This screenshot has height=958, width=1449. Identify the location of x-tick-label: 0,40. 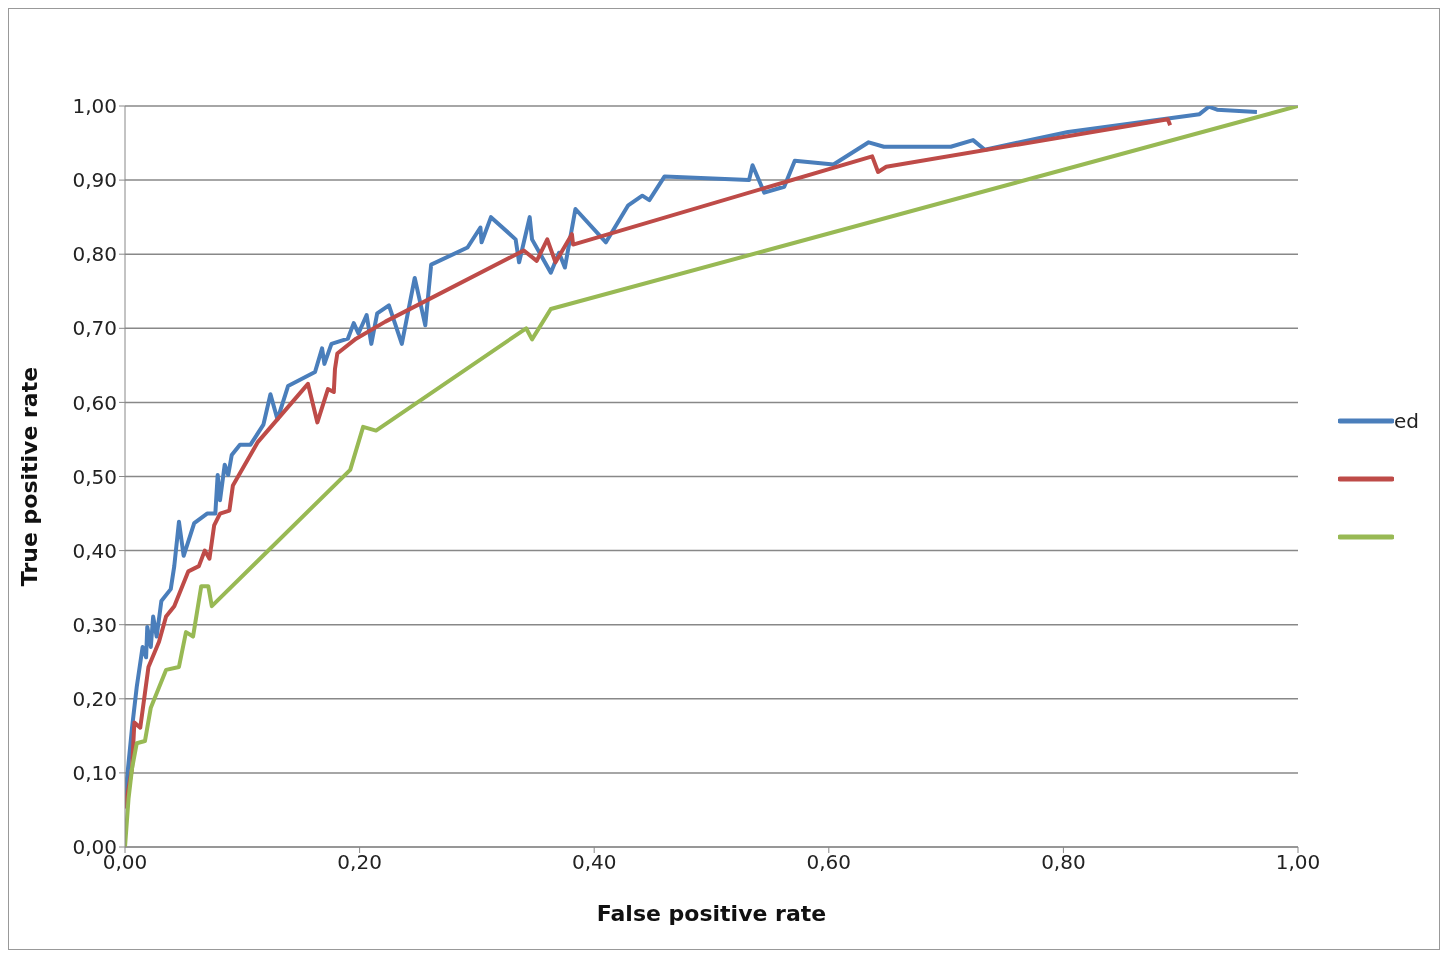
(594, 862).